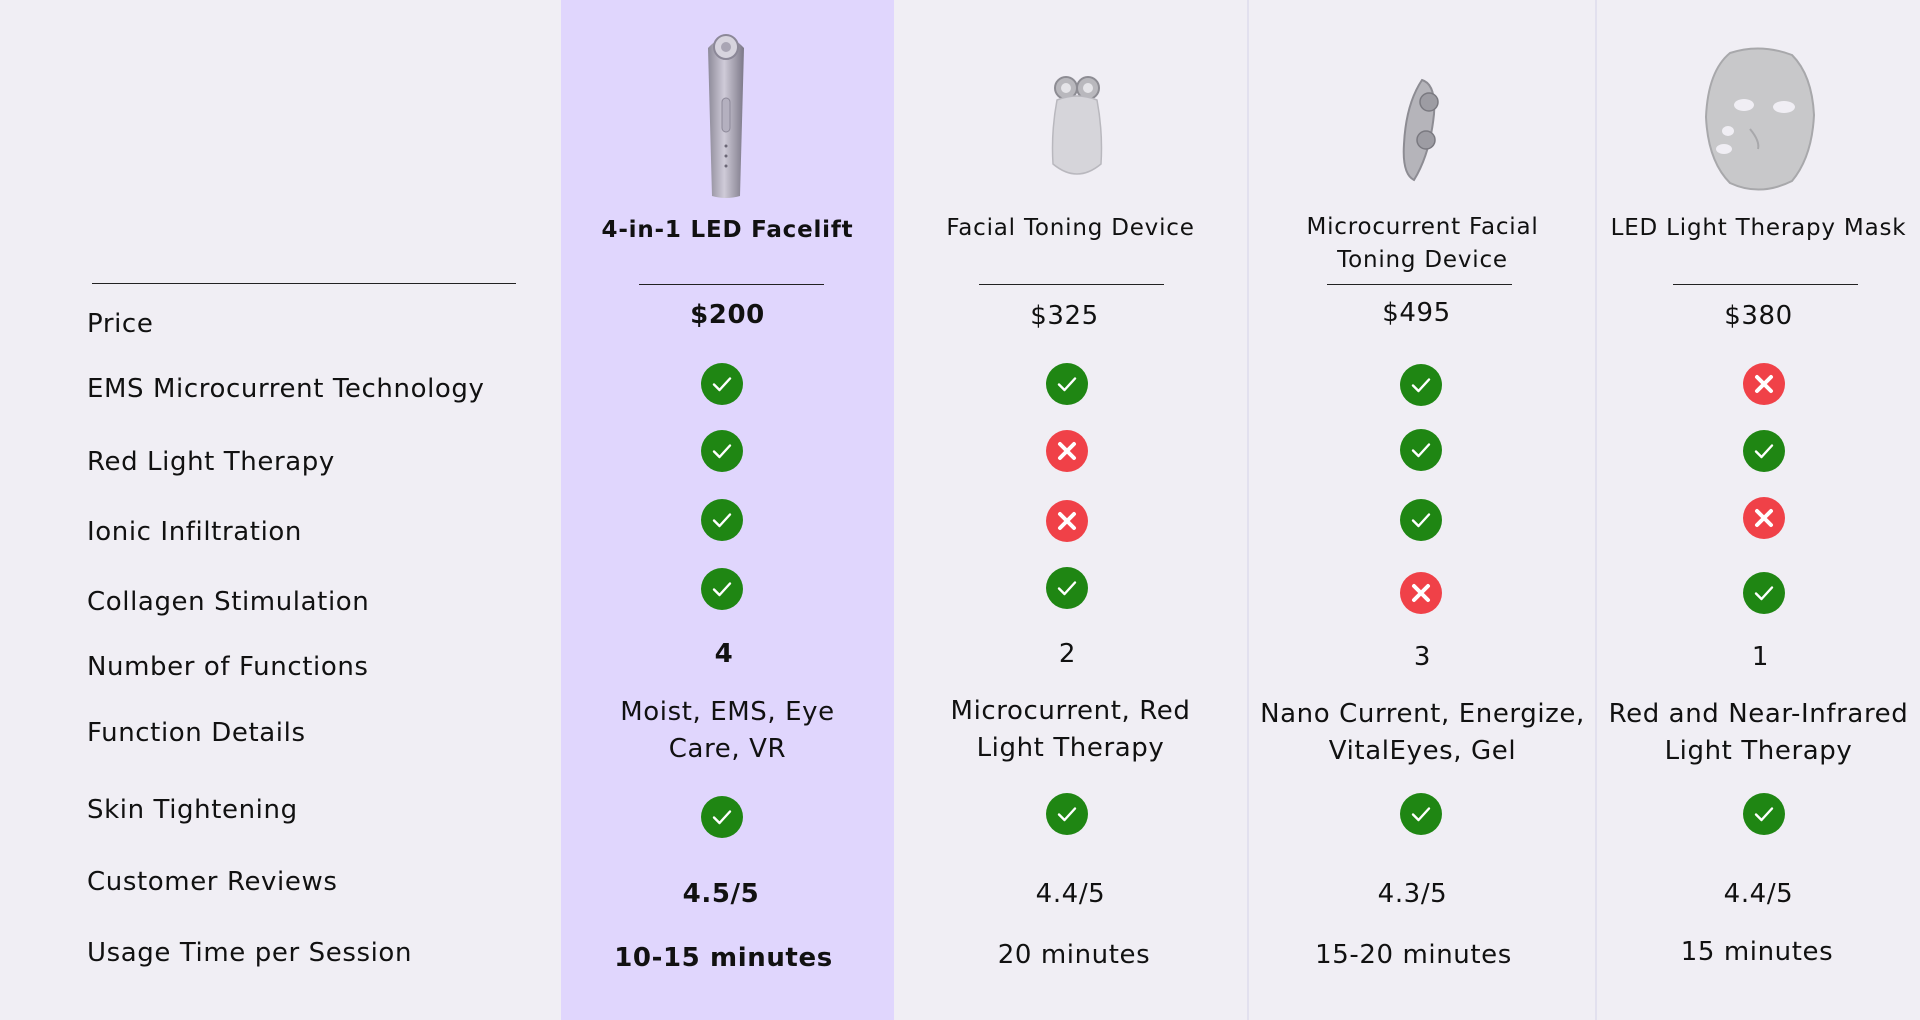  What do you see at coordinates (727, 230) in the screenshot?
I see `product-name-led-facelift: 4-in-1 LED Facelift` at bounding box center [727, 230].